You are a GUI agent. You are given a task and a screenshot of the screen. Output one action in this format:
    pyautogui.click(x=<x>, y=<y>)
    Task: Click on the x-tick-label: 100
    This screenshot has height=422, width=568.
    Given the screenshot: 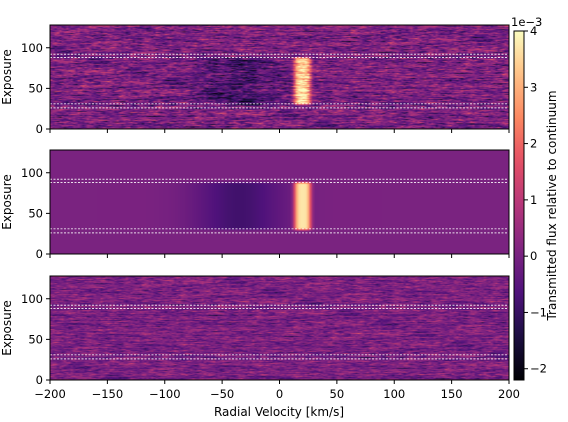 What is the action you would take?
    pyautogui.click(x=394, y=394)
    